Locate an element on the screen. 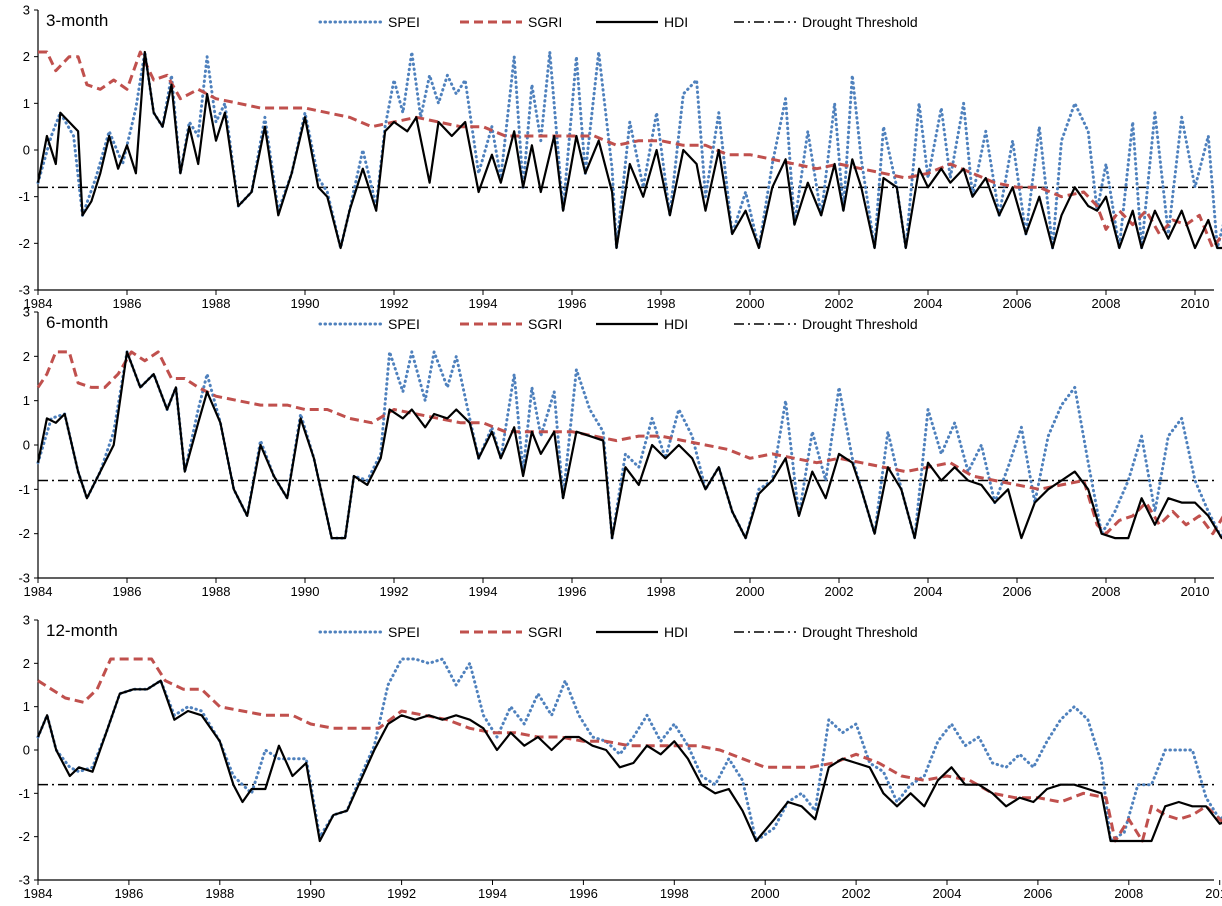 This screenshot has height=906, width=1222. panel-title: 3-month is located at coordinates (77, 20).